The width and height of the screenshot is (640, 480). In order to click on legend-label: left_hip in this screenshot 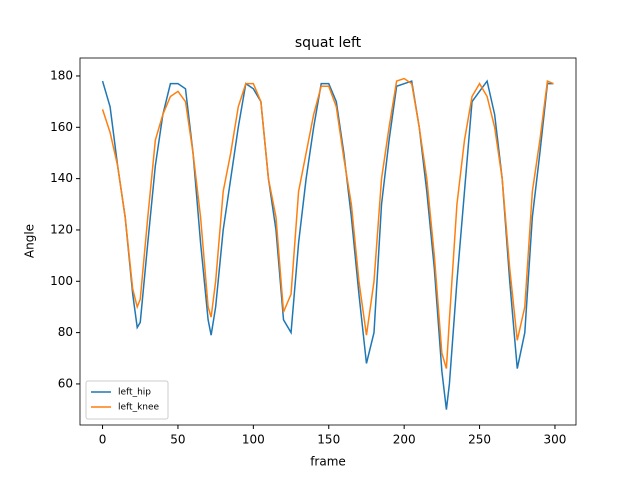, I will do `click(134, 393)`.